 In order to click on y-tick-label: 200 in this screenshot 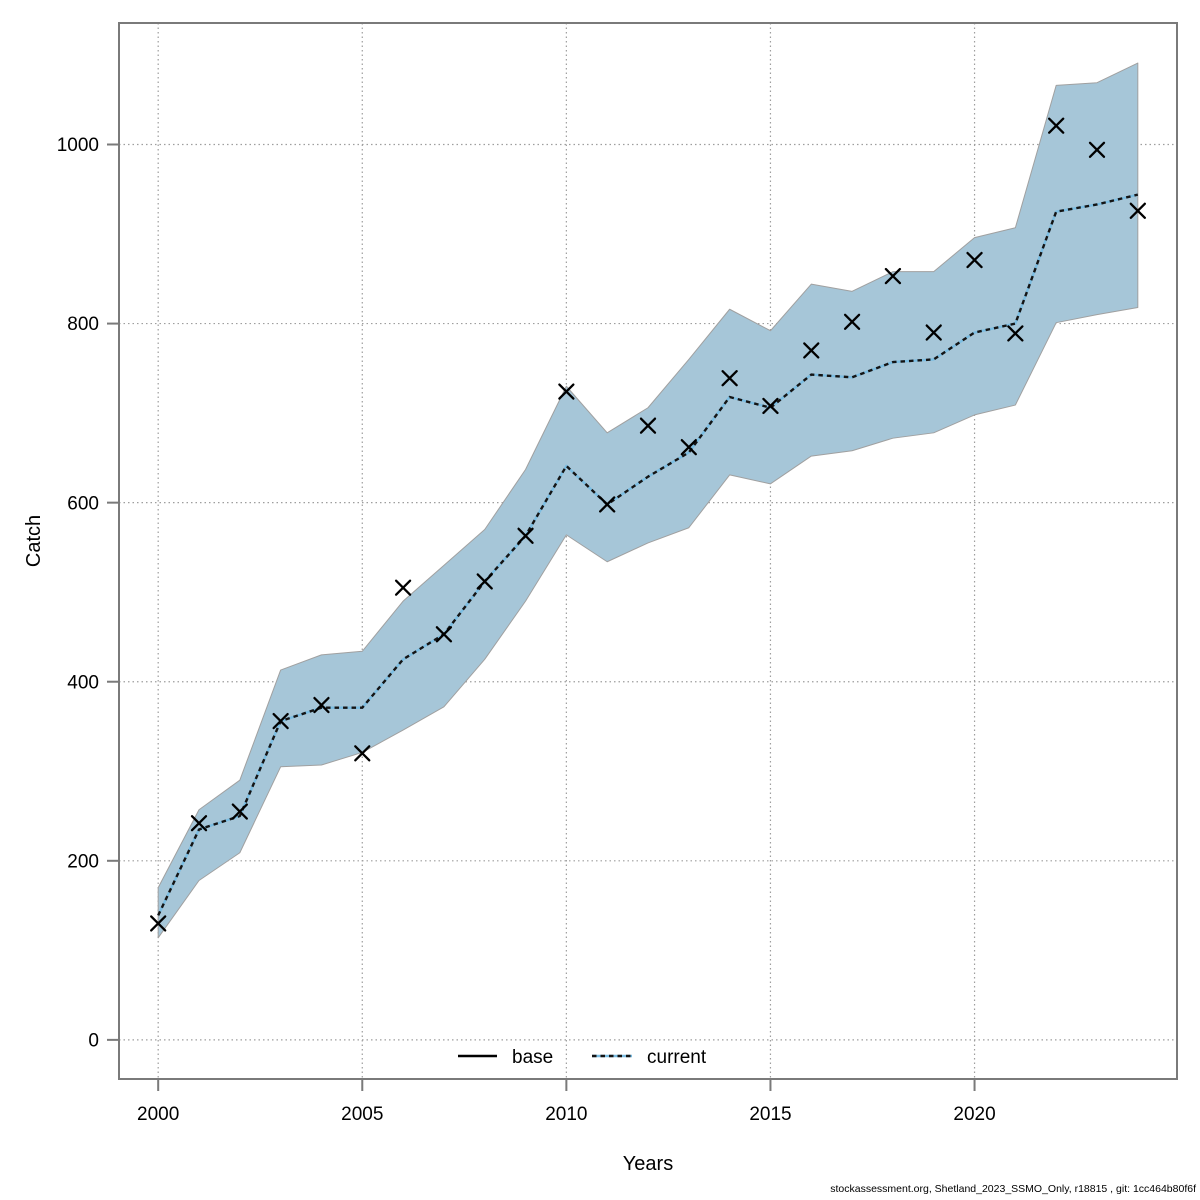, I will do `click(83, 861)`.